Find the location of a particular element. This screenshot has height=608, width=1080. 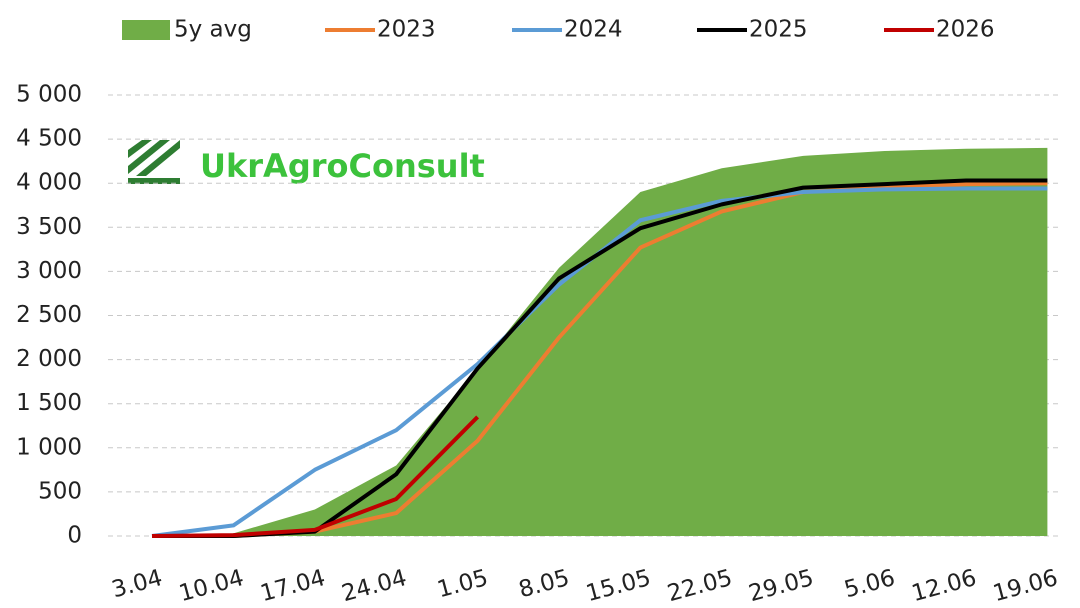

y-tick-label: 4 500 is located at coordinates (49, 139).